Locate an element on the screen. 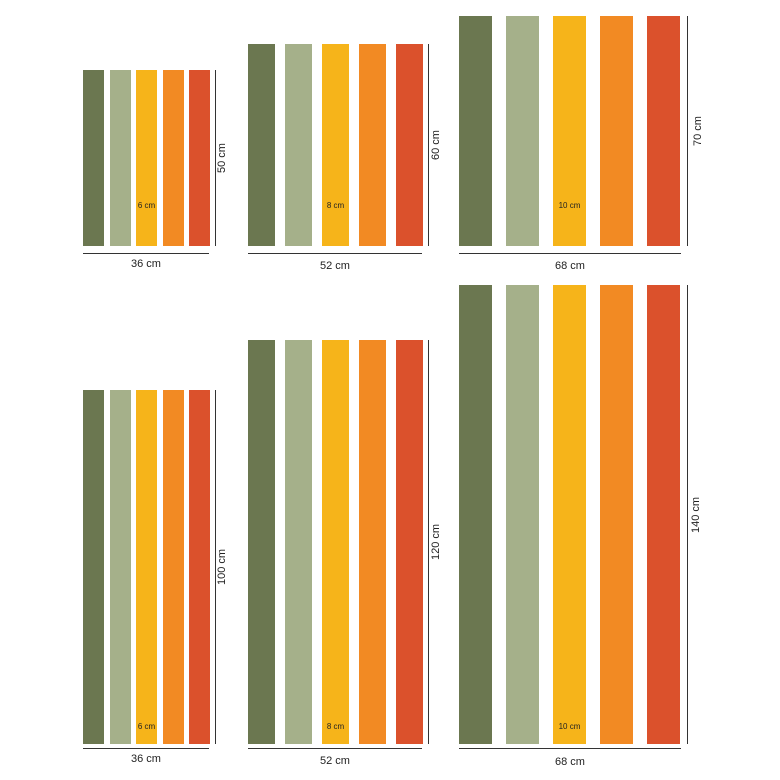 This screenshot has height=780, width=780. height-label: 120 cm is located at coordinates (436, 542).